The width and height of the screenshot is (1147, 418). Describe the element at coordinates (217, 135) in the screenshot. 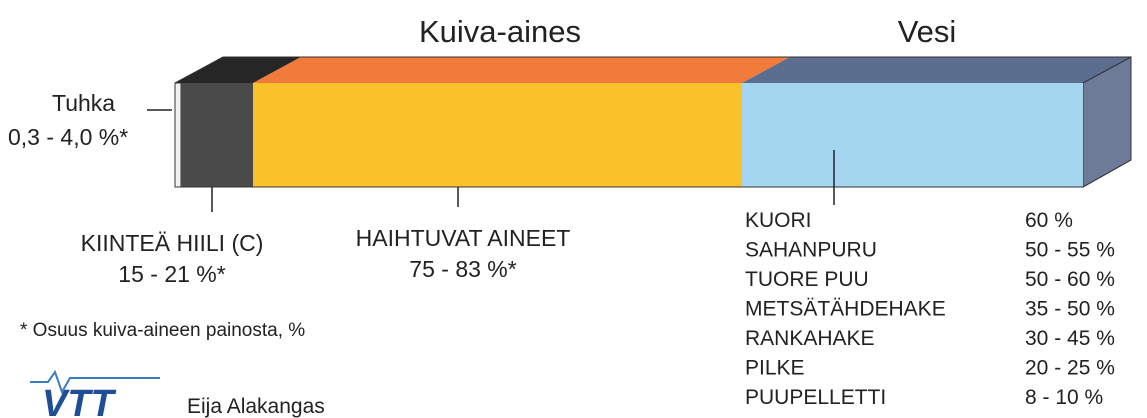

I see `carbon-segment` at that location.